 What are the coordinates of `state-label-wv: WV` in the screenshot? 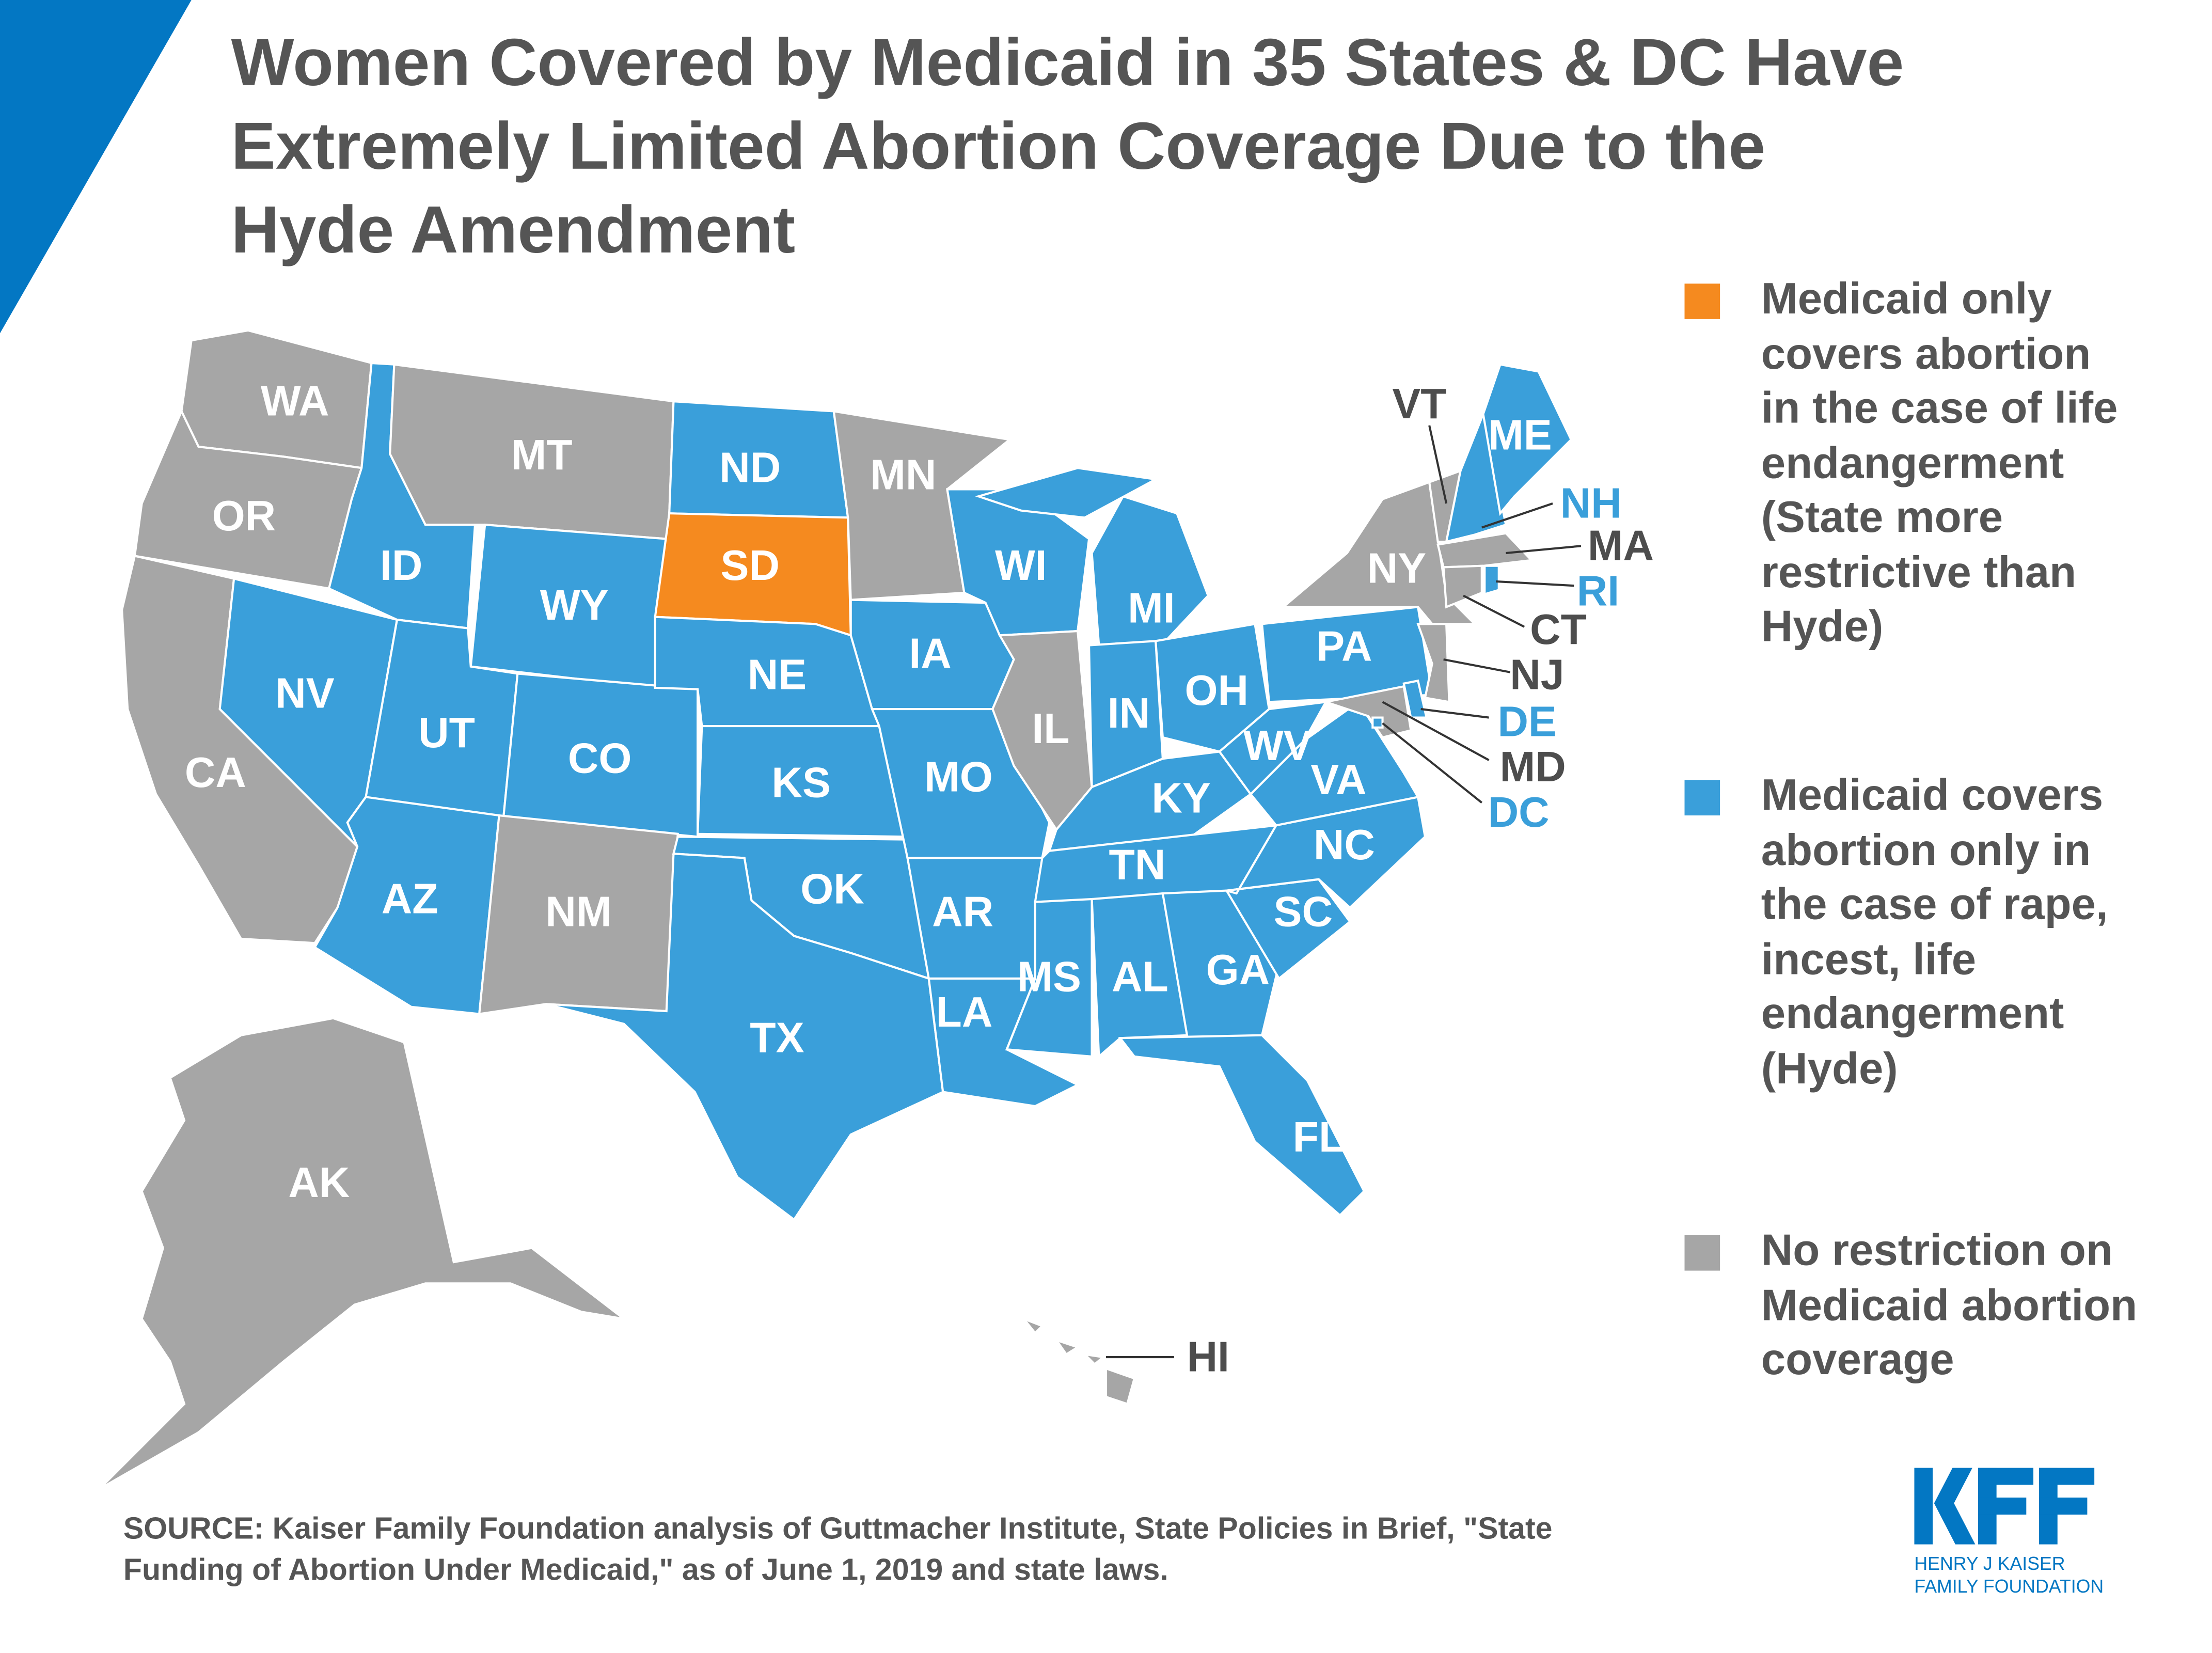 It's located at (1278, 745).